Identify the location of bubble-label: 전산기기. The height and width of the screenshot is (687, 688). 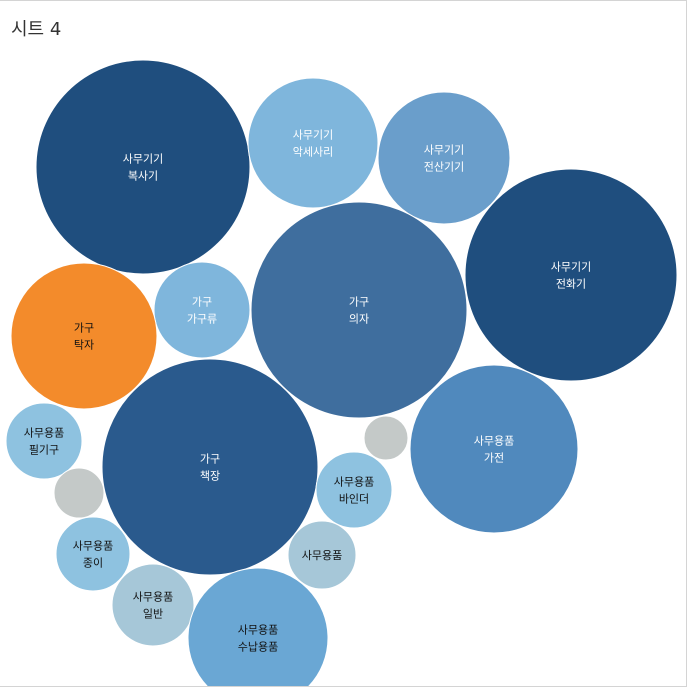
(444, 167).